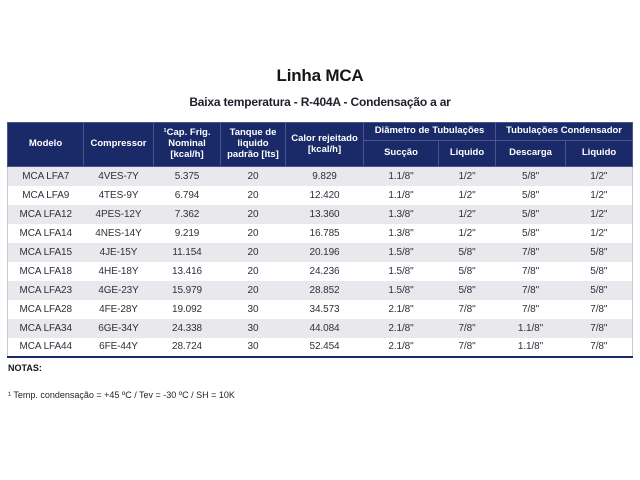 This screenshot has height=480, width=640. Describe the element at coordinates (324, 176) in the screenshot. I see `table-cell: 9.829` at that location.